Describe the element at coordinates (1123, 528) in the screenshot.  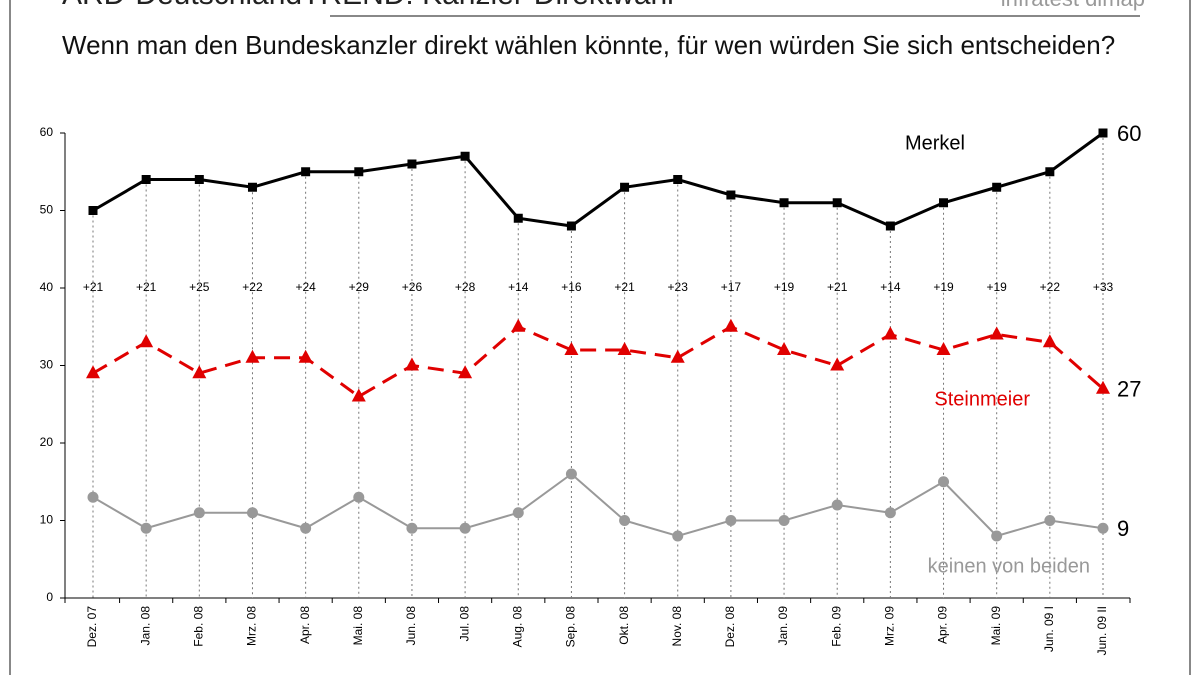
I see `end-value-label: 9` at that location.